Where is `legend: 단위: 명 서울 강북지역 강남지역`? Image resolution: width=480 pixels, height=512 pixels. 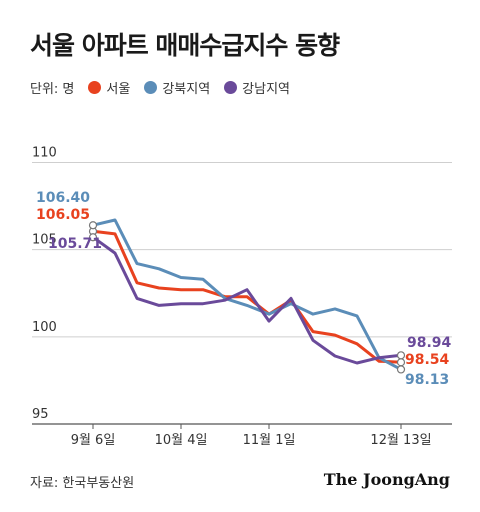
legend: 단위: 명 서울 강북지역 강남지역 is located at coordinates (167, 87).